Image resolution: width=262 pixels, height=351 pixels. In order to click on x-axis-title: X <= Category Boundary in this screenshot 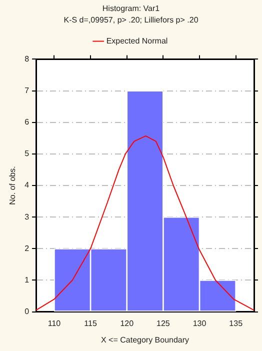, I will do `click(145, 339)`.